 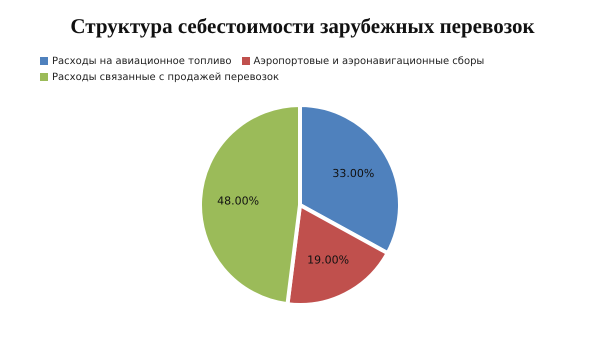 What do you see at coordinates (166, 77) in the screenshot?
I see `legend-label: Расходы связанные с продажей перевозок` at bounding box center [166, 77].